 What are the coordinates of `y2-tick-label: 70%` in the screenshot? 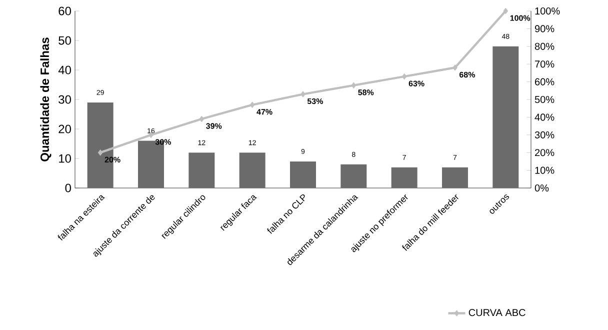 It's located at (544, 64).